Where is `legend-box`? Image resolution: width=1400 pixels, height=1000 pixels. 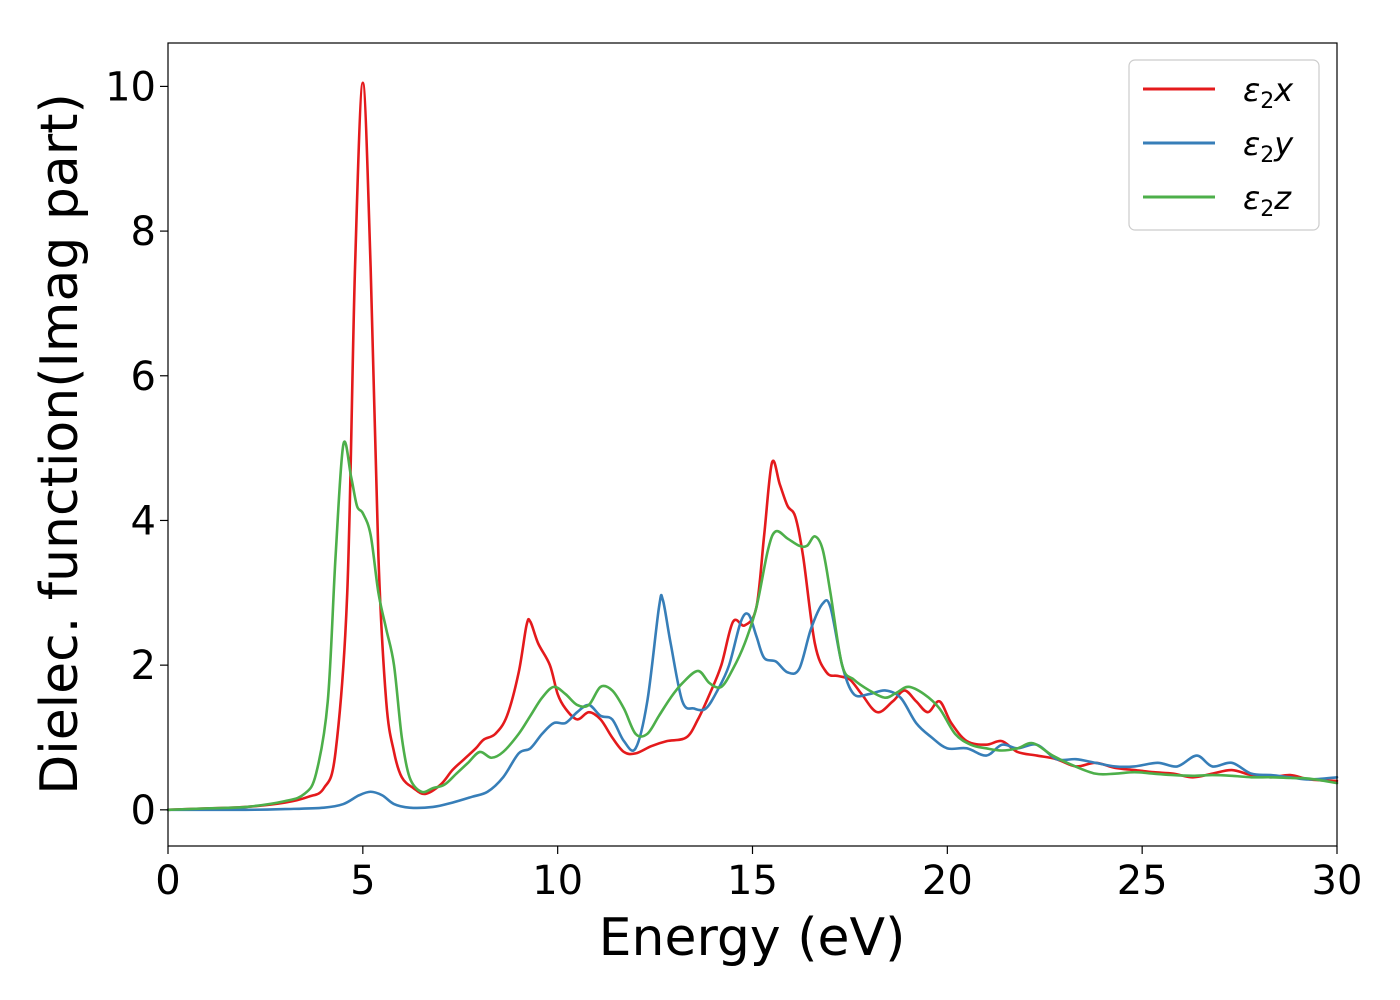
legend-box is located at coordinates (1224, 145).